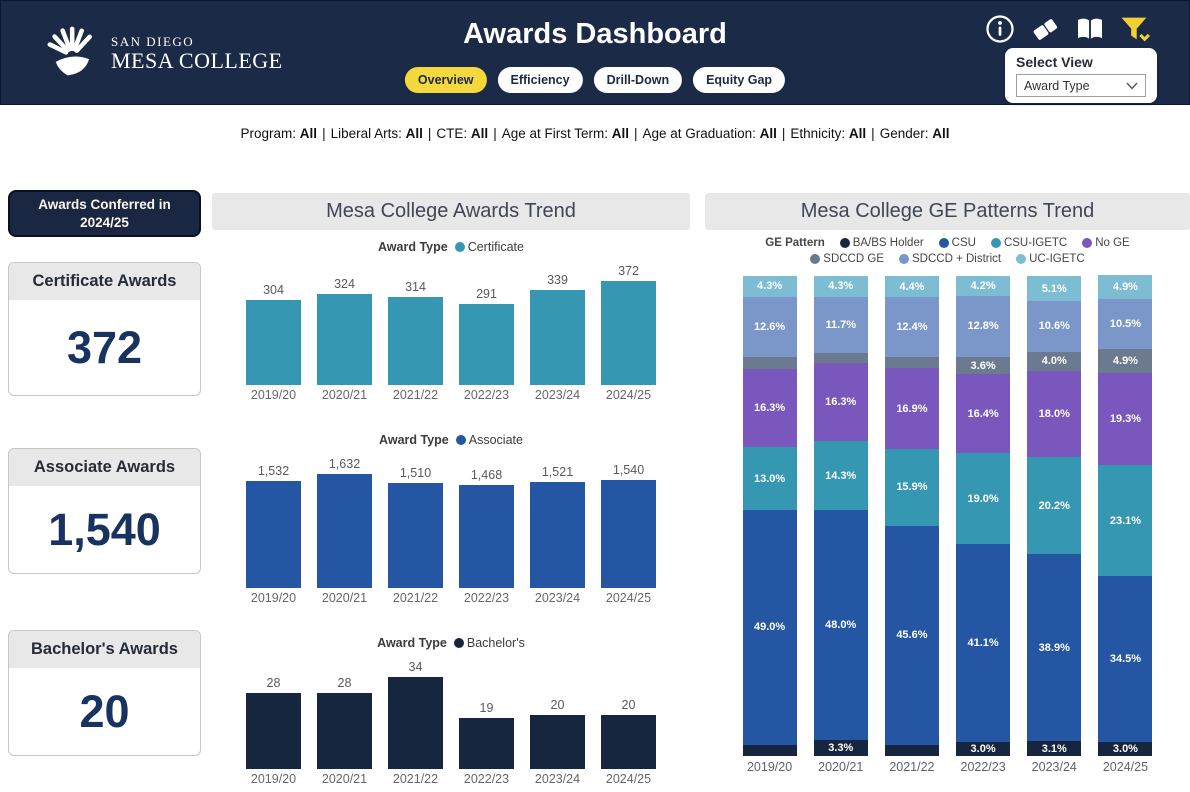  What do you see at coordinates (840, 475) in the screenshot?
I see `segment-csu-igetc: 14.3%` at bounding box center [840, 475].